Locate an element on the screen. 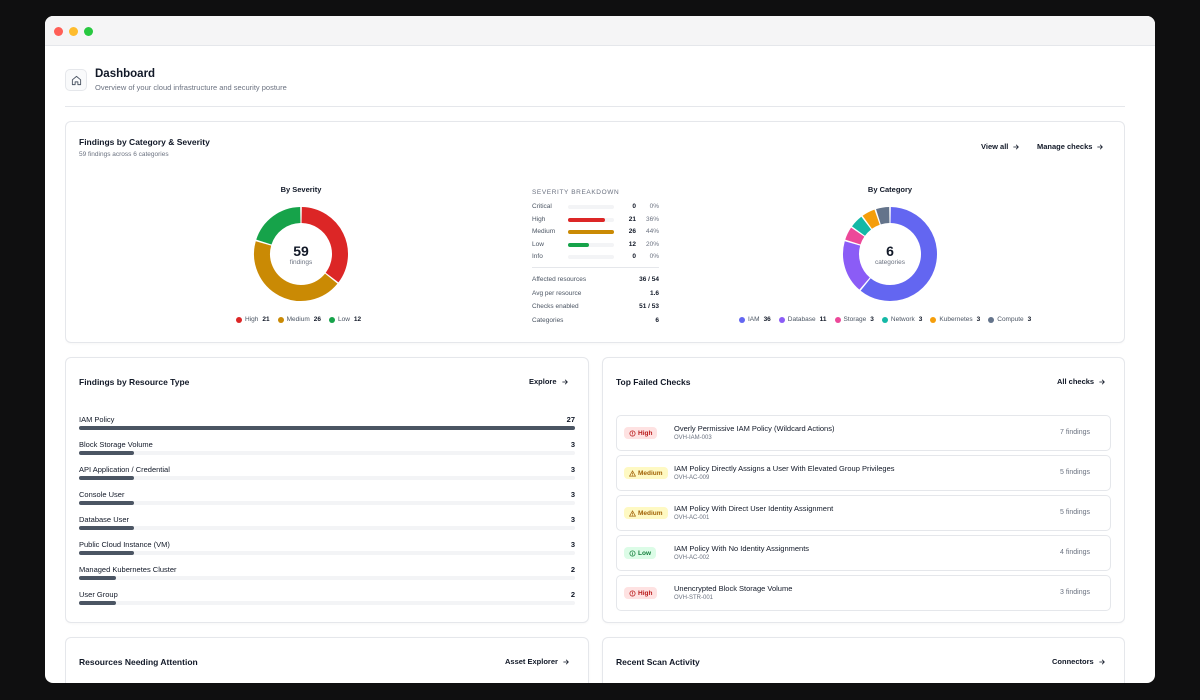 Image resolution: width=1200 pixels, height=700 pixels. severity-badge: Medium is located at coordinates (646, 473).